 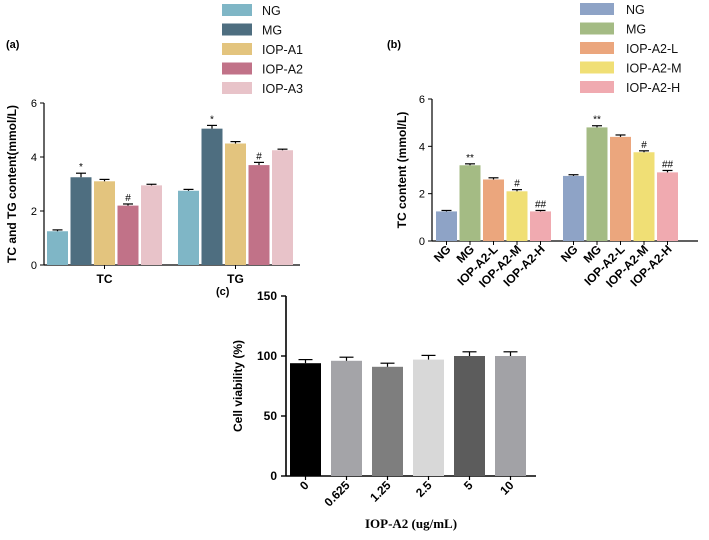 What do you see at coordinates (13, 45) in the screenshot?
I see `panel-label: (a)` at bounding box center [13, 45].